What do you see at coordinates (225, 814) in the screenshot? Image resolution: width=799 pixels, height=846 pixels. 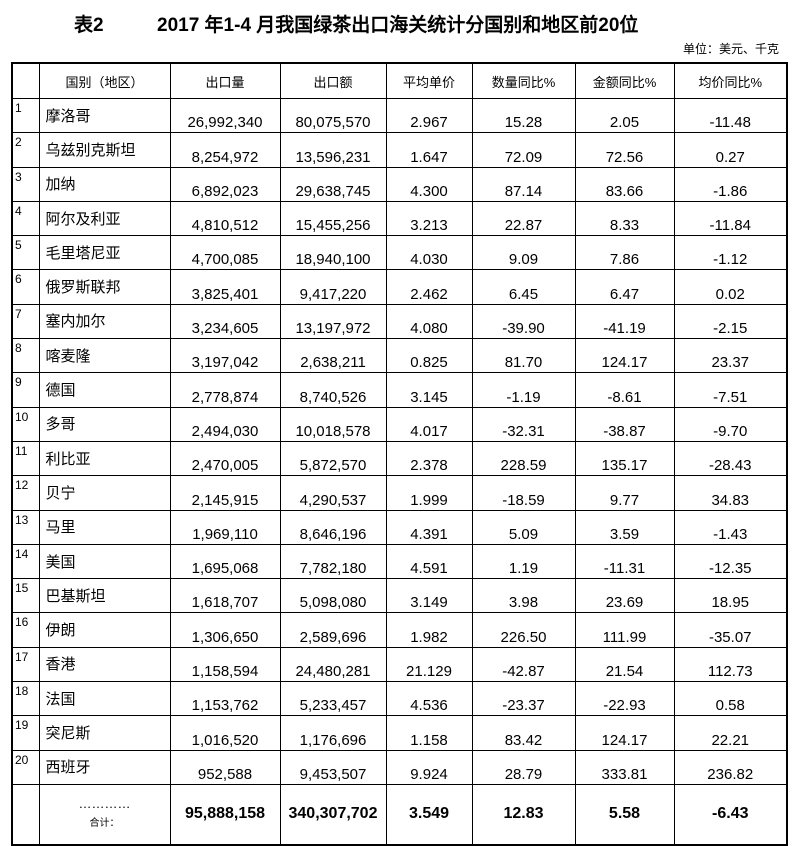 I see `total-value: 95,888,158` at bounding box center [225, 814].